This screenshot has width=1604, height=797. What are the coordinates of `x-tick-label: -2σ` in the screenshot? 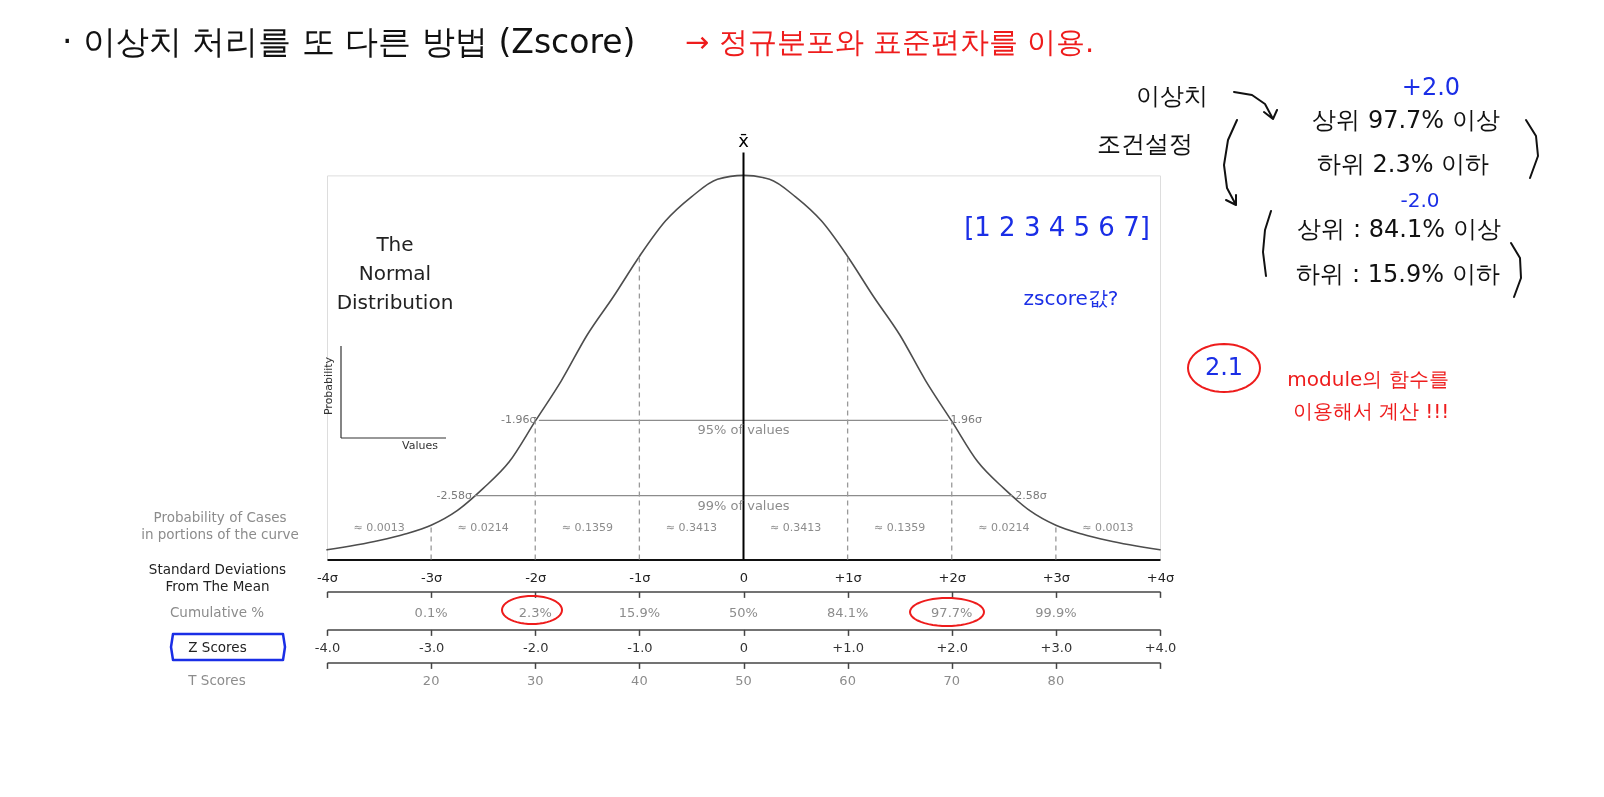 It's located at (536, 577).